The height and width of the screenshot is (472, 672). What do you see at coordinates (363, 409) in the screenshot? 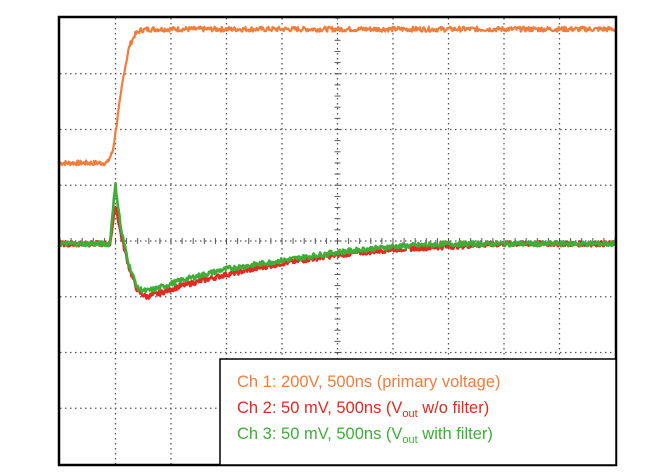
I see `legend-entry-ch2: Ch 2: 50 mV, 500ns (Vout w/o filter)` at bounding box center [363, 409].